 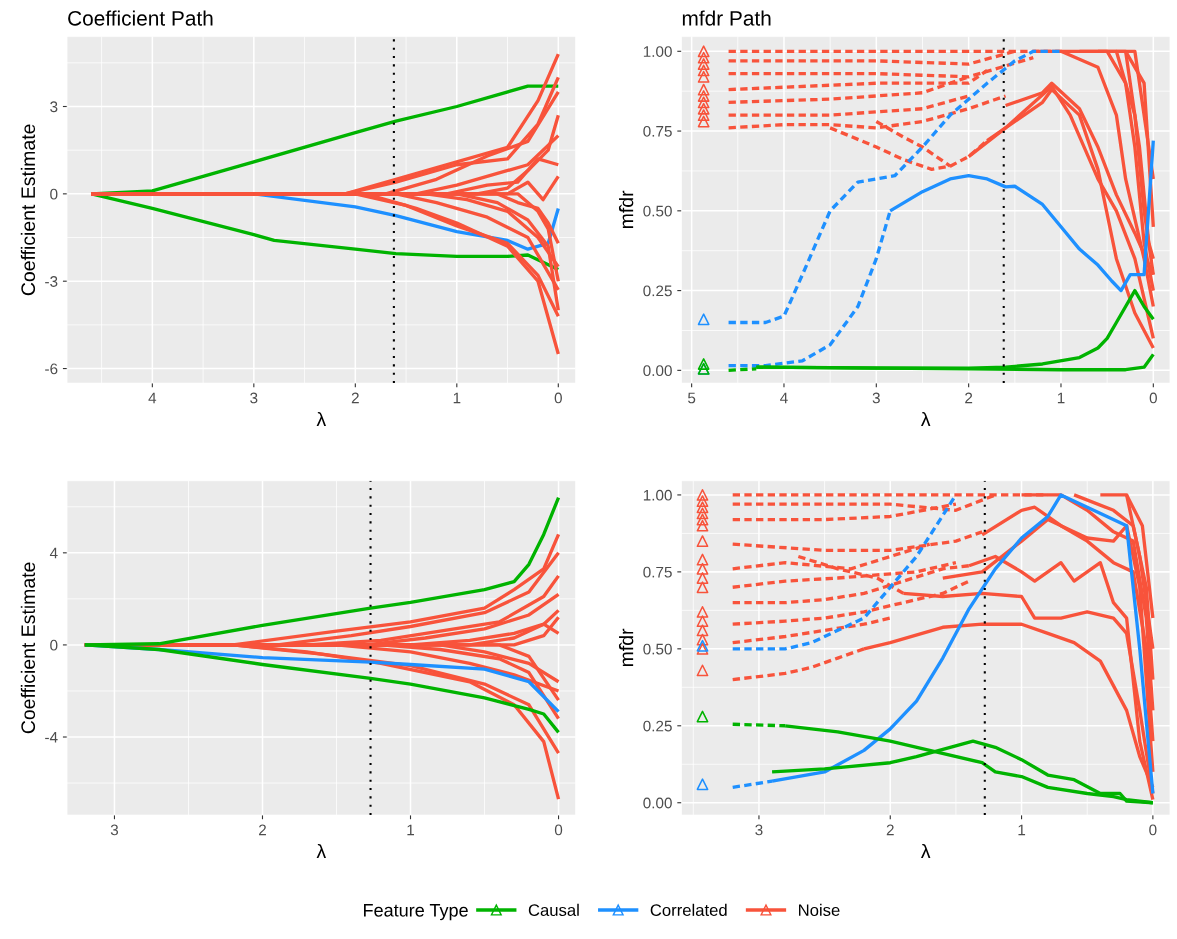 What do you see at coordinates (54, 107) in the screenshot?
I see `y-tick-label: 3` at bounding box center [54, 107].